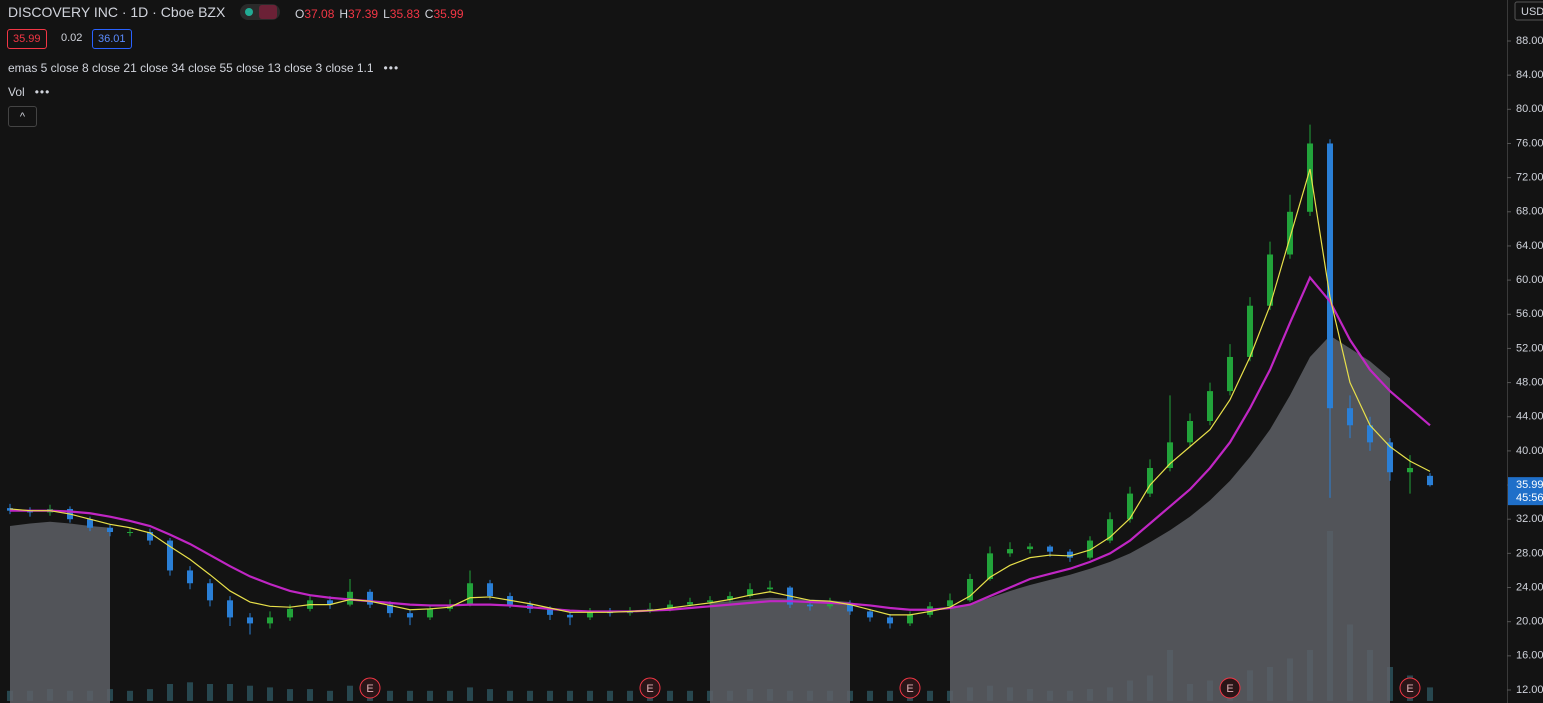 This screenshot has height=703, width=1543. What do you see at coordinates (1529, 212) in the screenshot?
I see `y-tick-label: 68.00` at bounding box center [1529, 212].